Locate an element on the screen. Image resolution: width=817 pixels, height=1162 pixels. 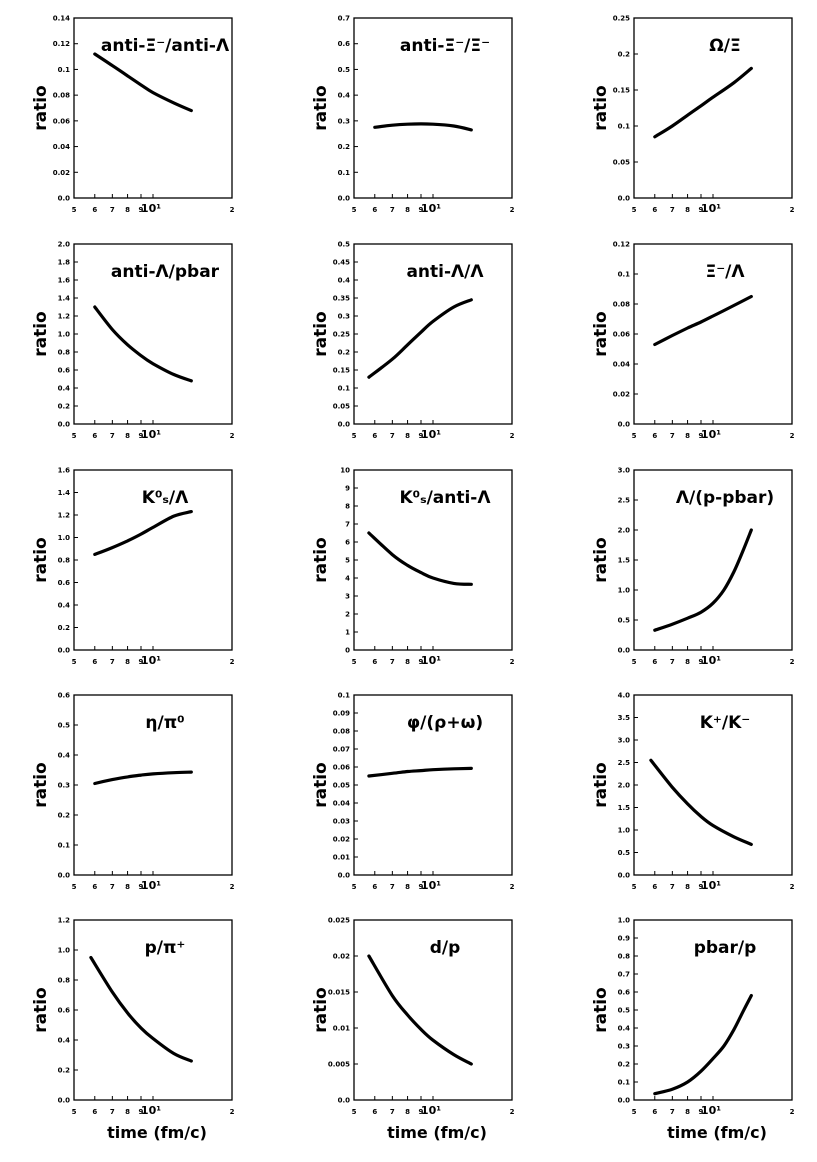
chart-title: anti-Λ/Λ is located at coordinates (445, 272).